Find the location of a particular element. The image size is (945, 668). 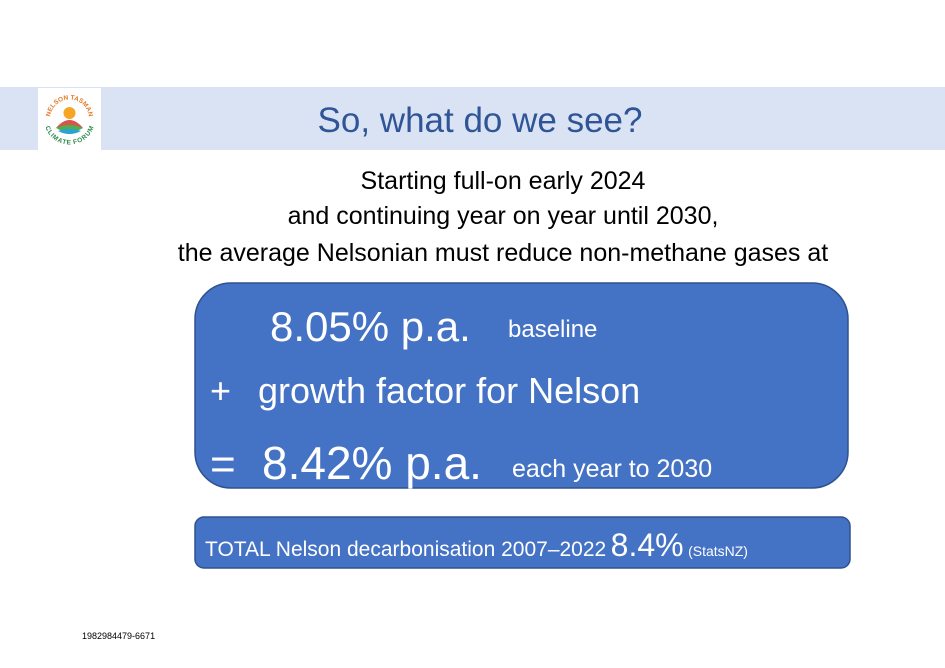

total-label: TOTAL Nelson decarbonisation 2007–2022 is located at coordinates (405, 549).